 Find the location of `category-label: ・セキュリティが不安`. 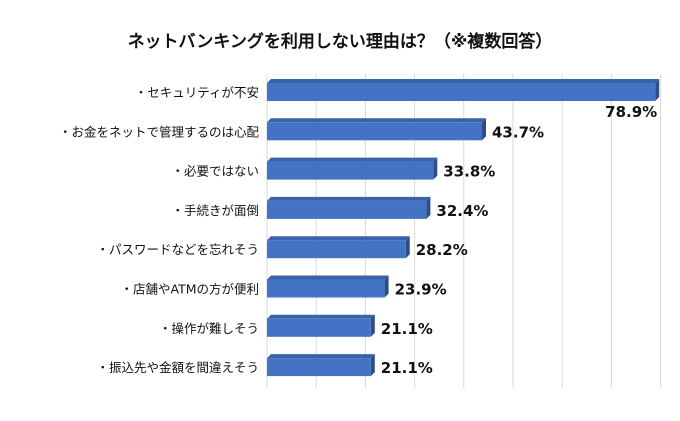

category-label: ・セキュリティが不安 is located at coordinates (197, 92).